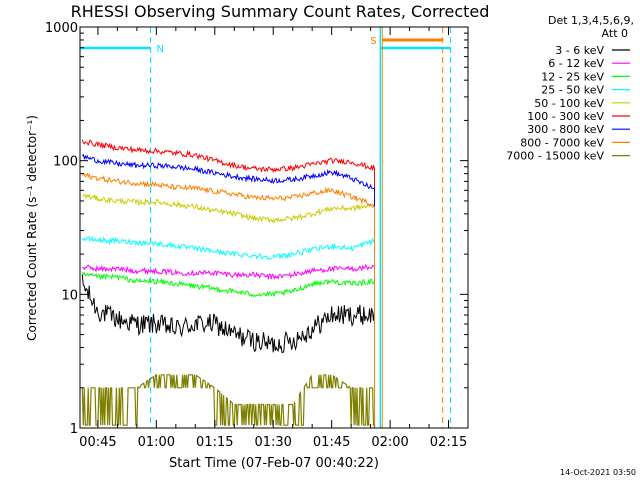  Describe the element at coordinates (156, 442) in the screenshot. I see `x-tick-label: 01:00` at that location.